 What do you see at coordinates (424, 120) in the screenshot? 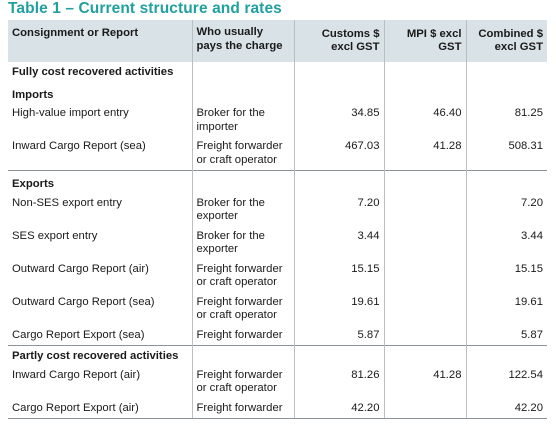
I see `mpi-cell: 46.40` at bounding box center [424, 120].